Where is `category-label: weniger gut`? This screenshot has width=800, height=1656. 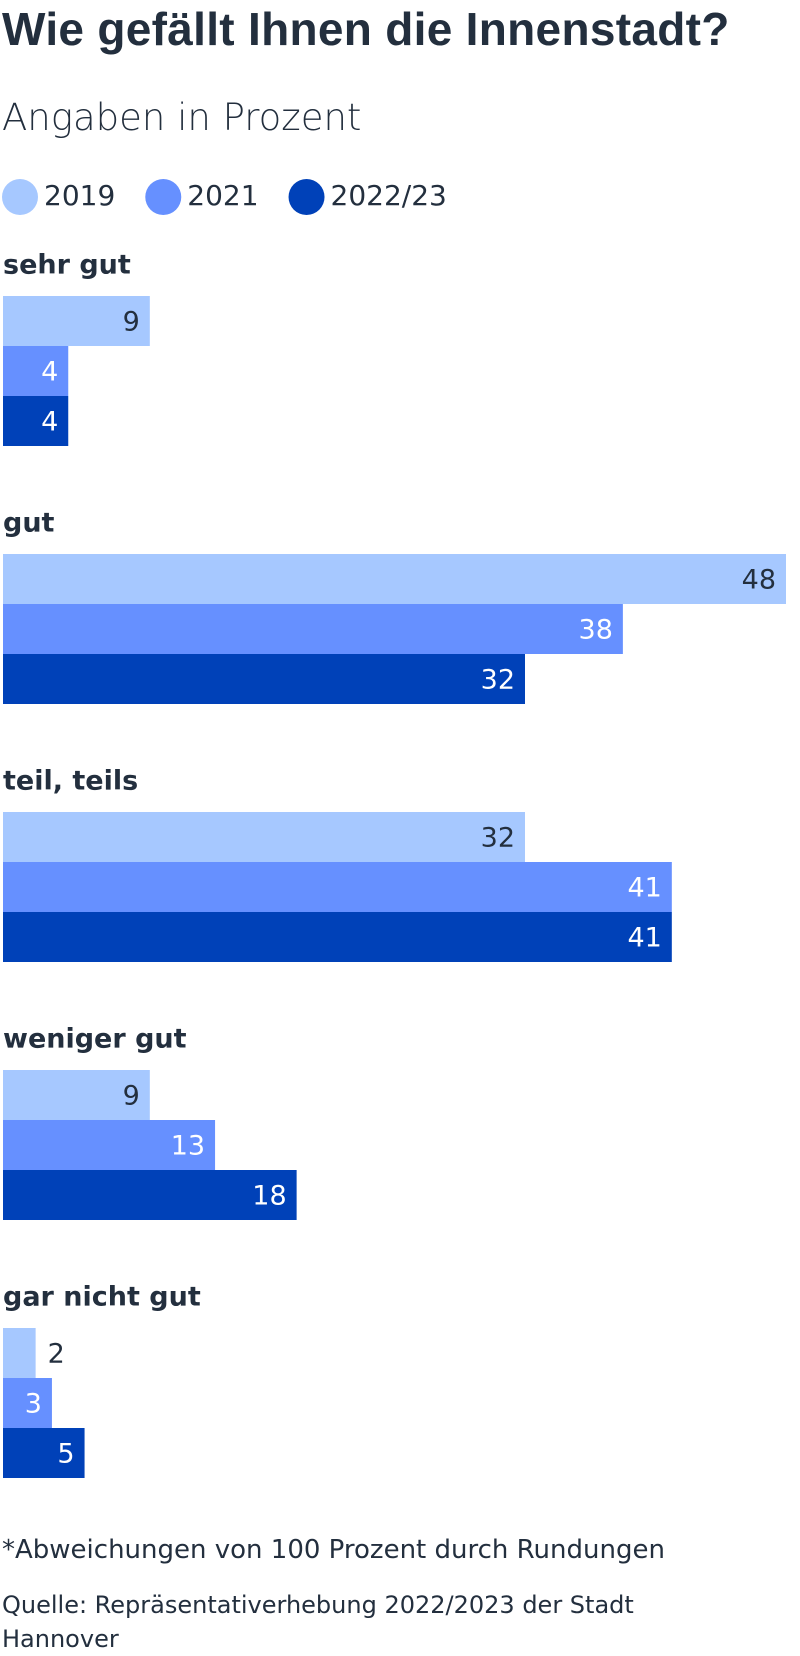 category-label: weniger gut is located at coordinates (95, 1039).